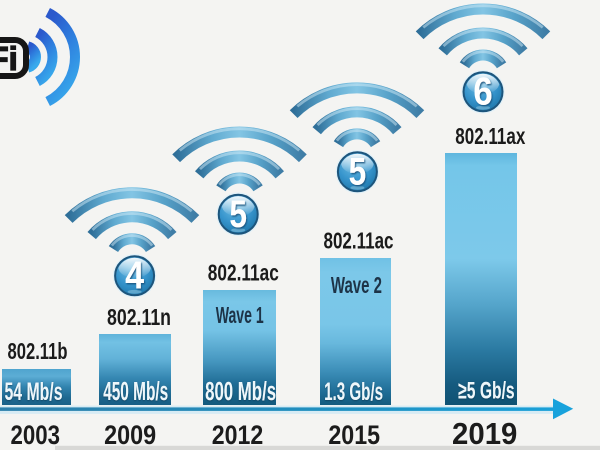  I want to click on svg-text: 2003, so click(35, 435).